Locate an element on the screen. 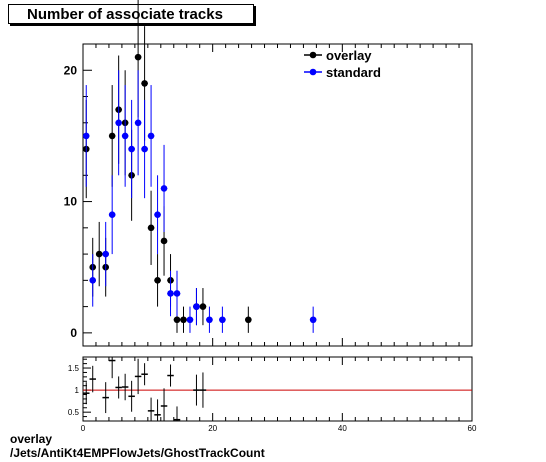 The image size is (546, 462). ratio-x-tick-label: 40 is located at coordinates (342, 428).